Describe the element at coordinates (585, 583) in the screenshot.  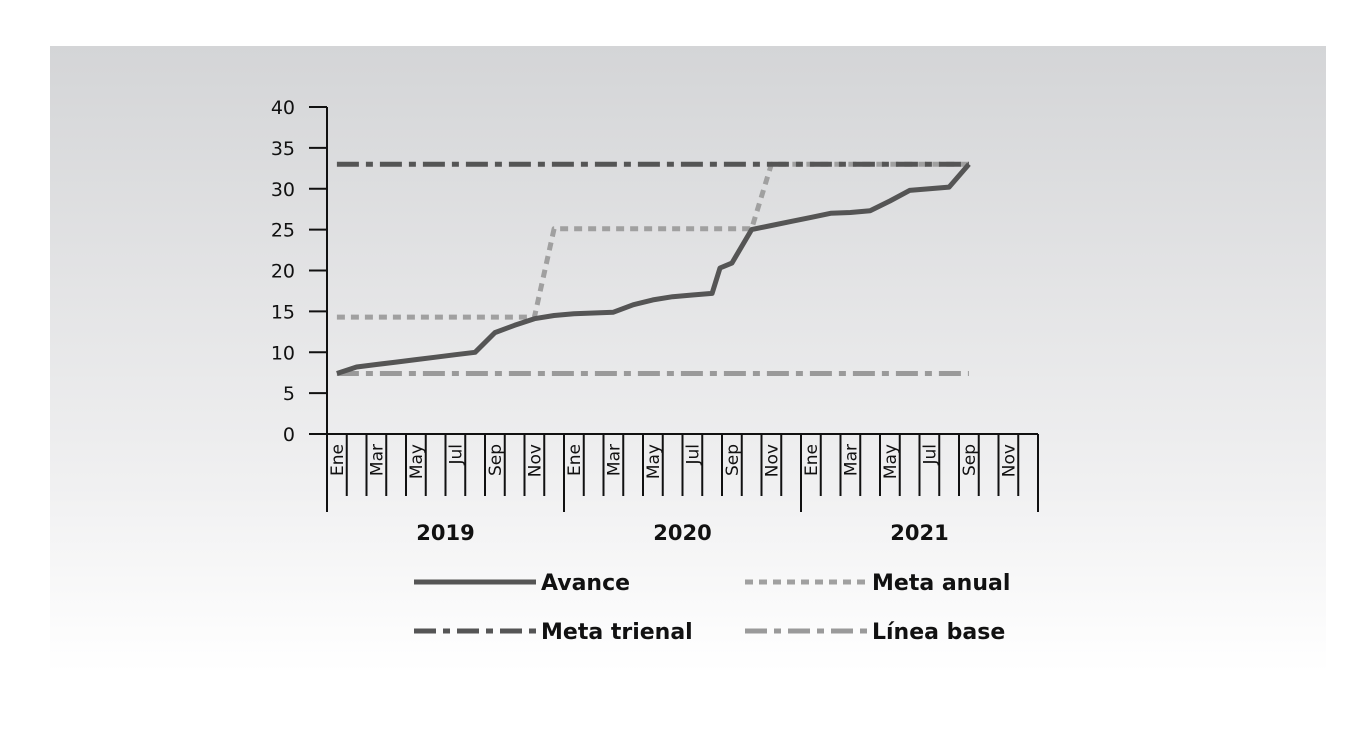
I see `legend-label-avance: Avance` at that location.